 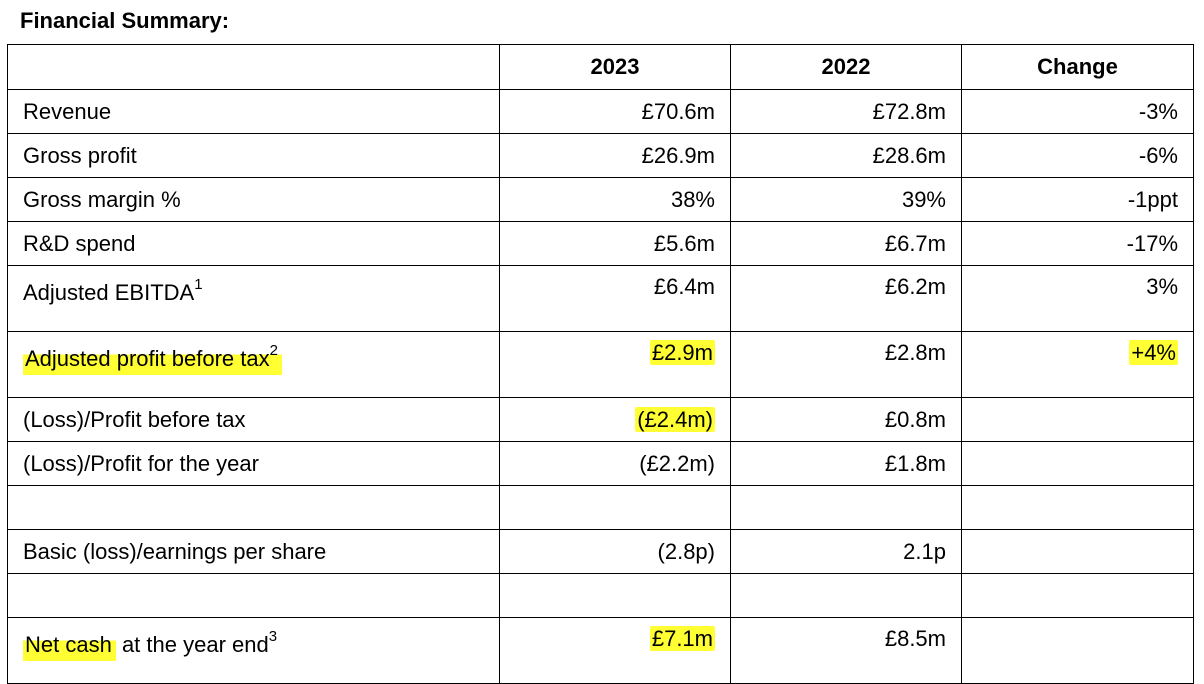 I want to click on value-2022: 2.1p, so click(x=846, y=551).